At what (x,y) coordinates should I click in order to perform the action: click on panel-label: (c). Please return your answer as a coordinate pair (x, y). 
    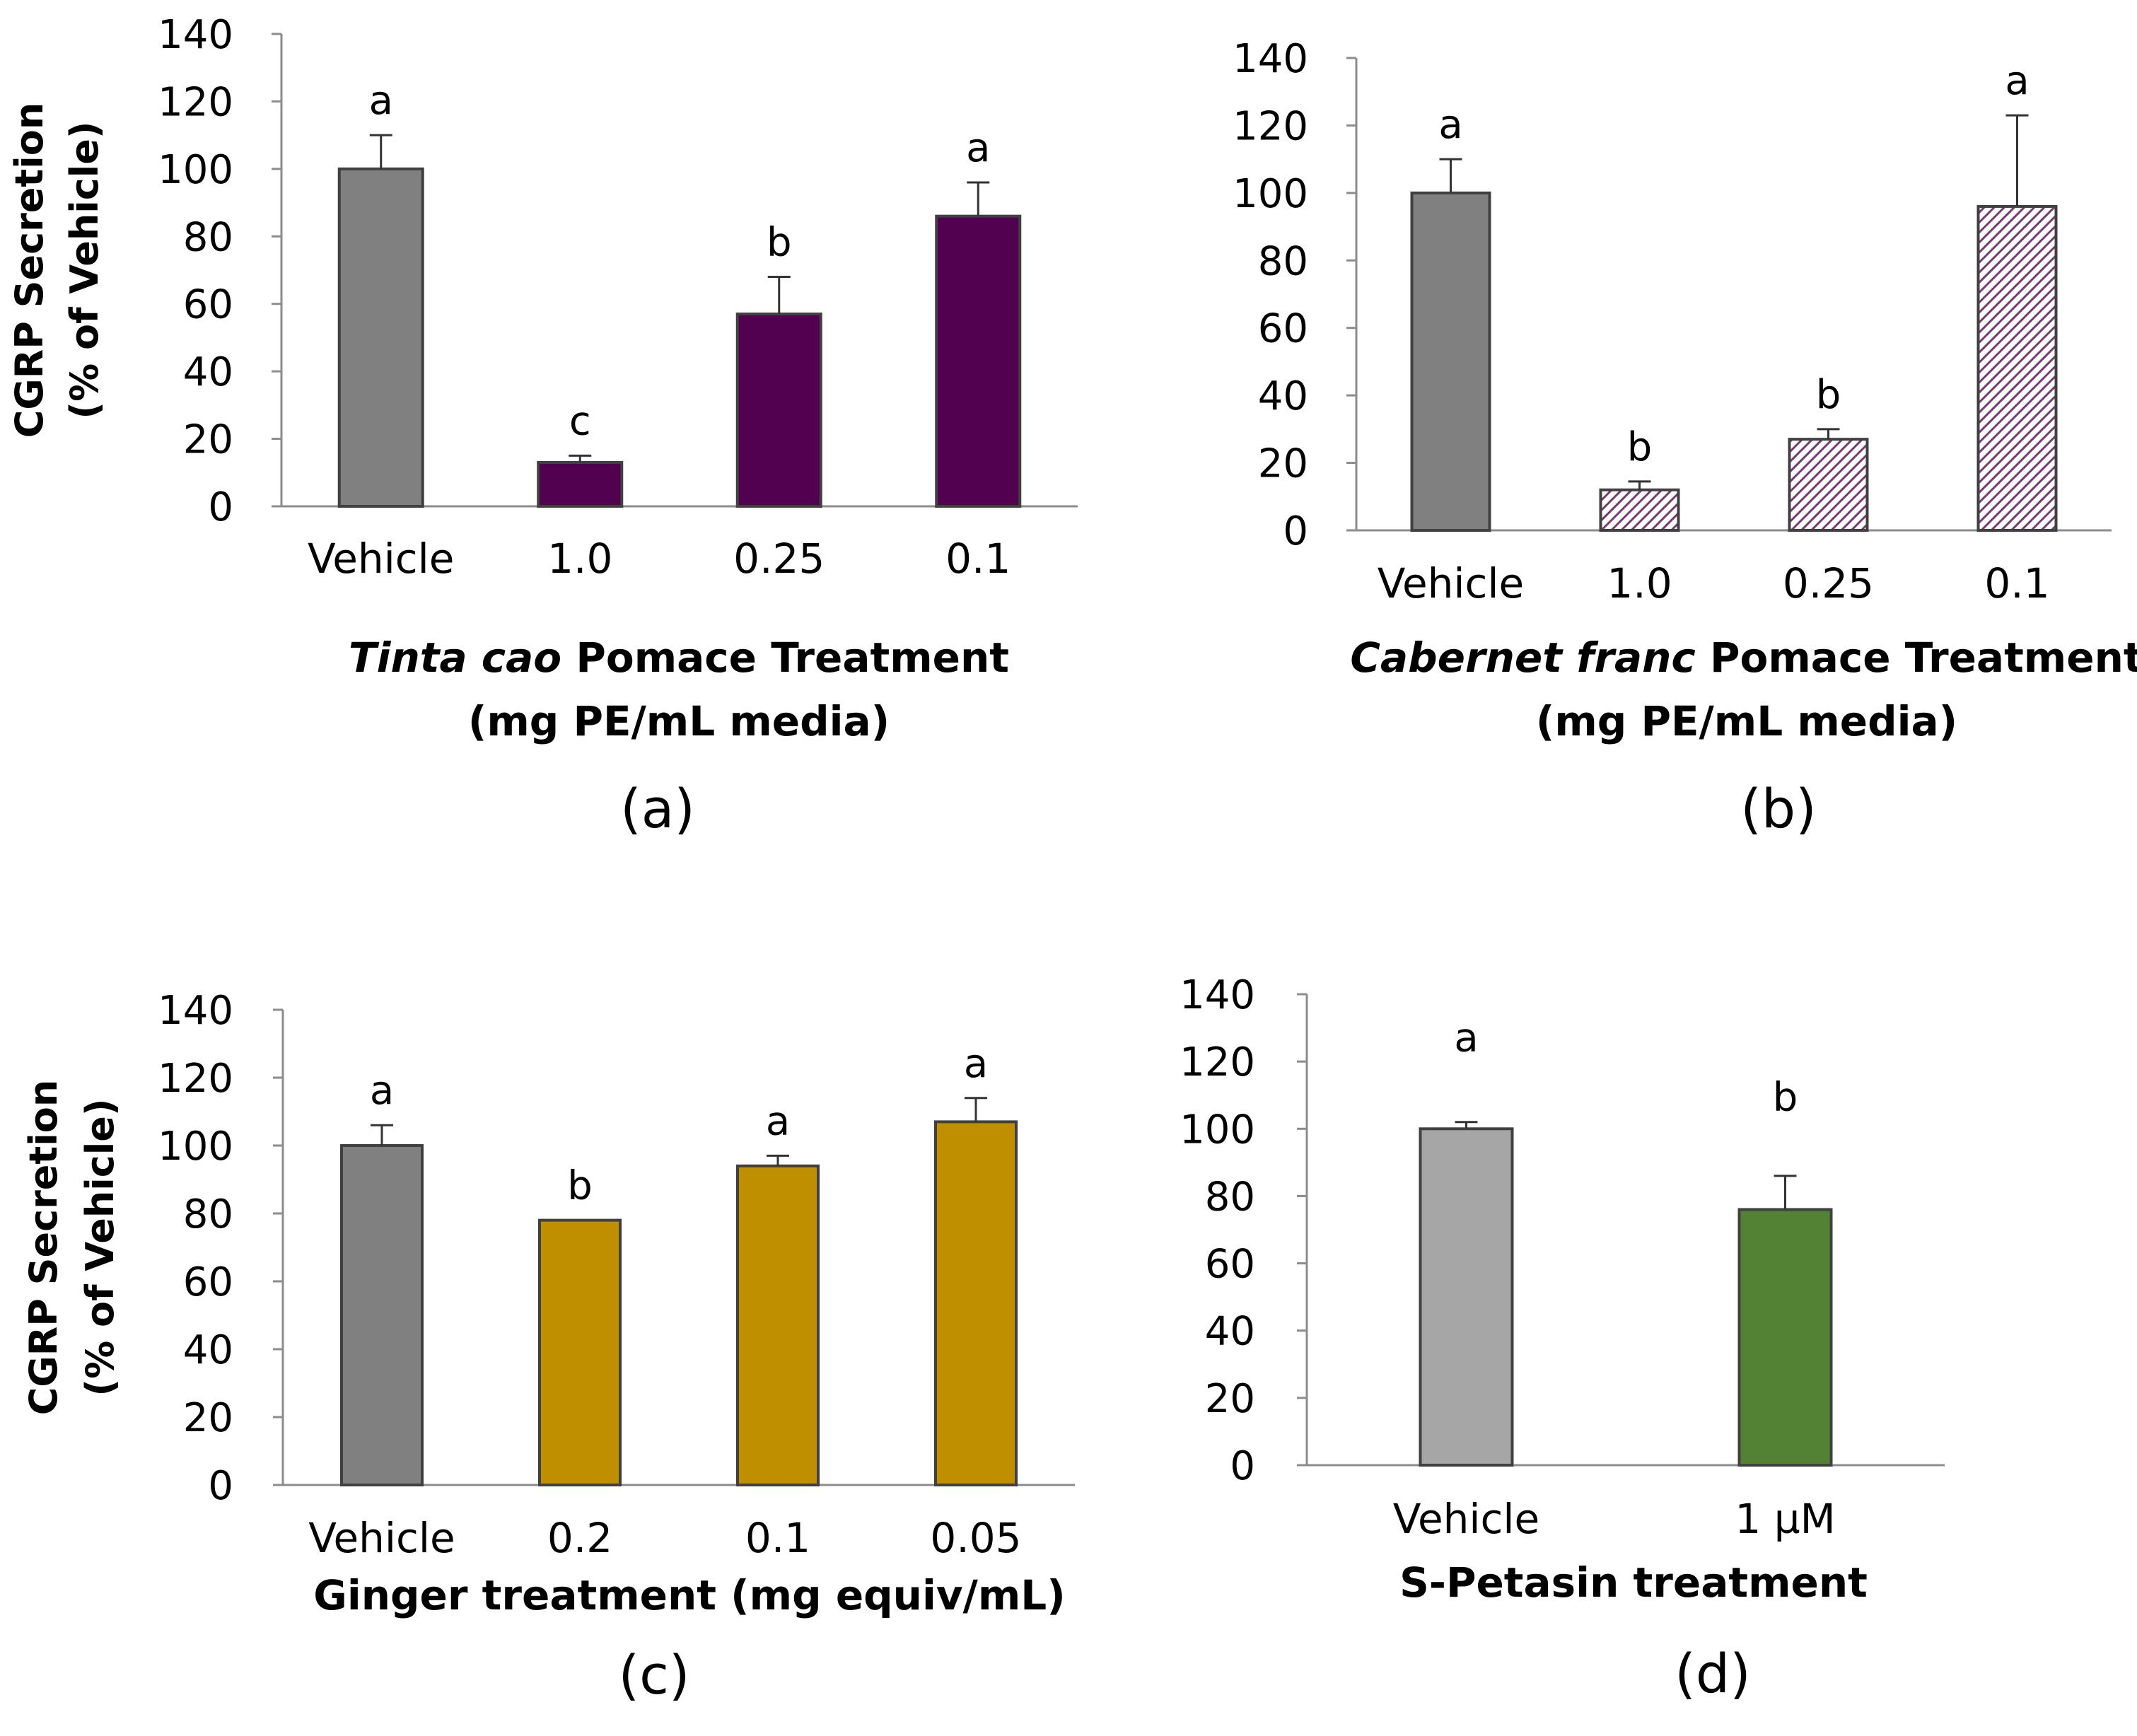
    Looking at the image, I should click on (654, 1674).